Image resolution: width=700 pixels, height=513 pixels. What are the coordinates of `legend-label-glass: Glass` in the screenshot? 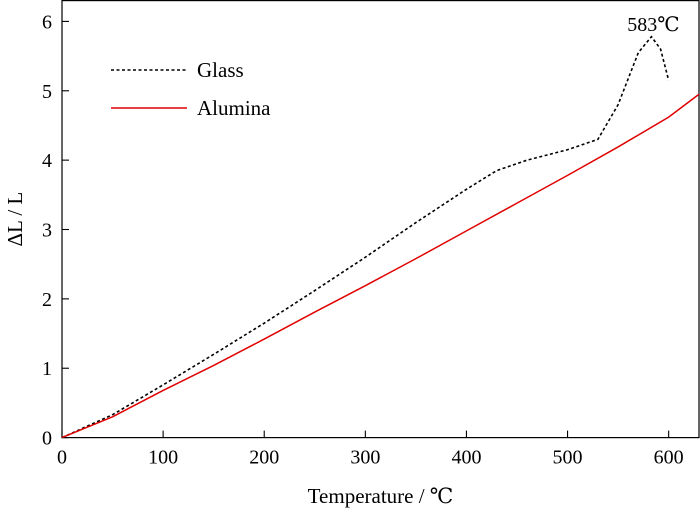 It's located at (220, 70).